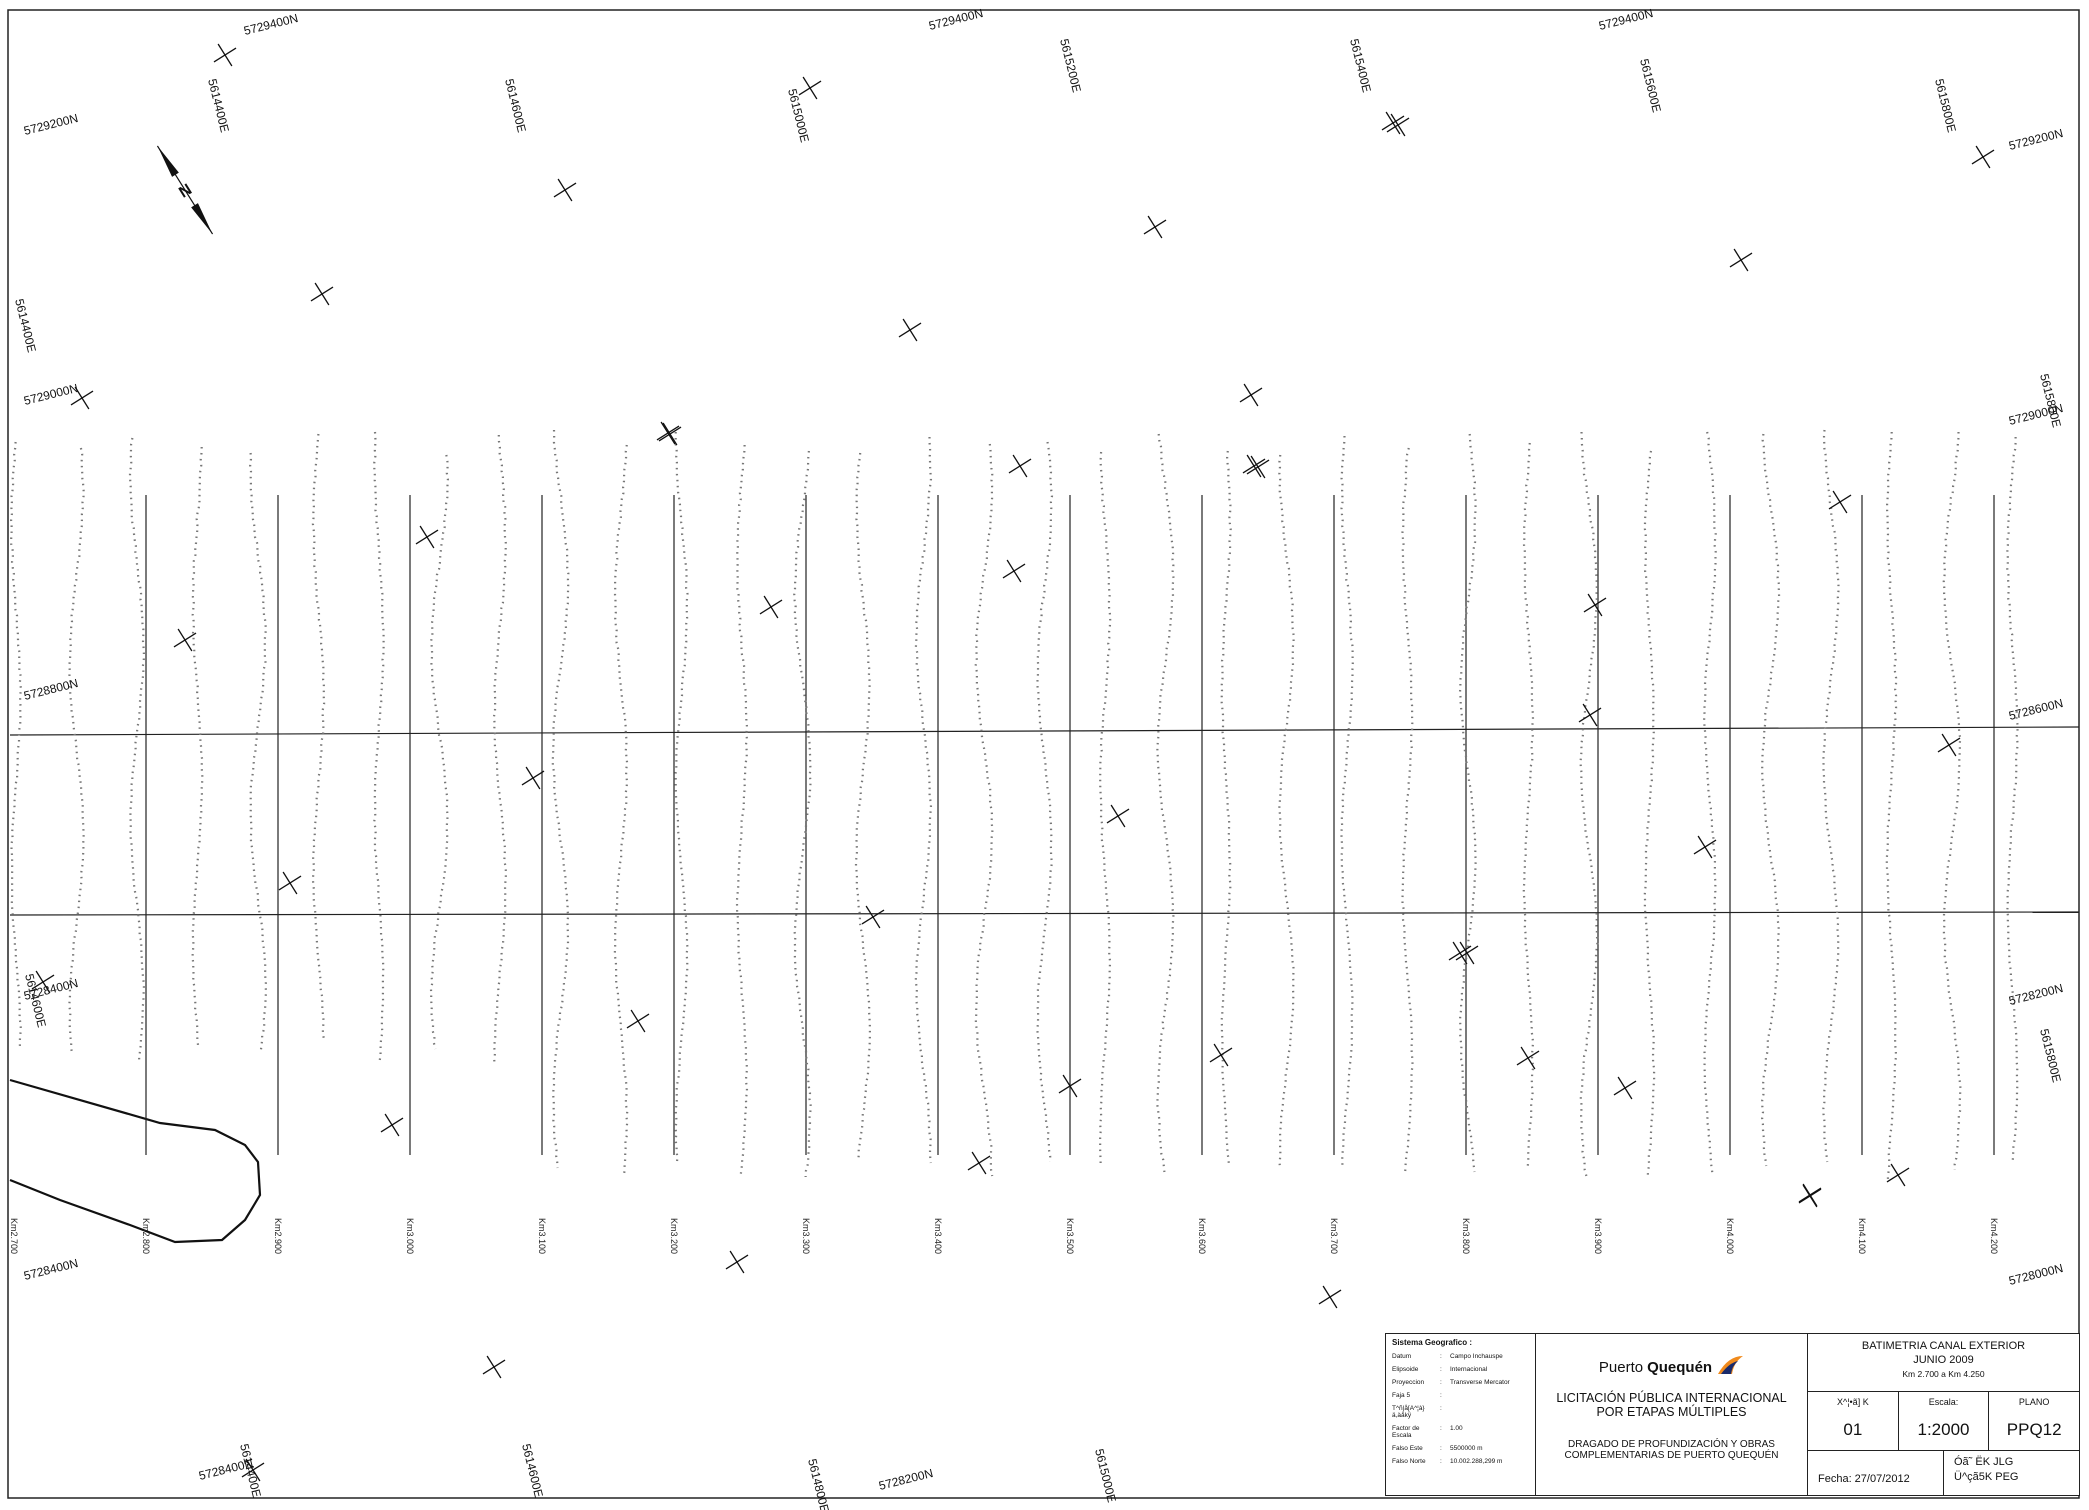 Image resolution: width=2089 pixels, height=1510 pixels. What do you see at coordinates (278, 1236) in the screenshot?
I see `chainage-label: Km2.900` at bounding box center [278, 1236].